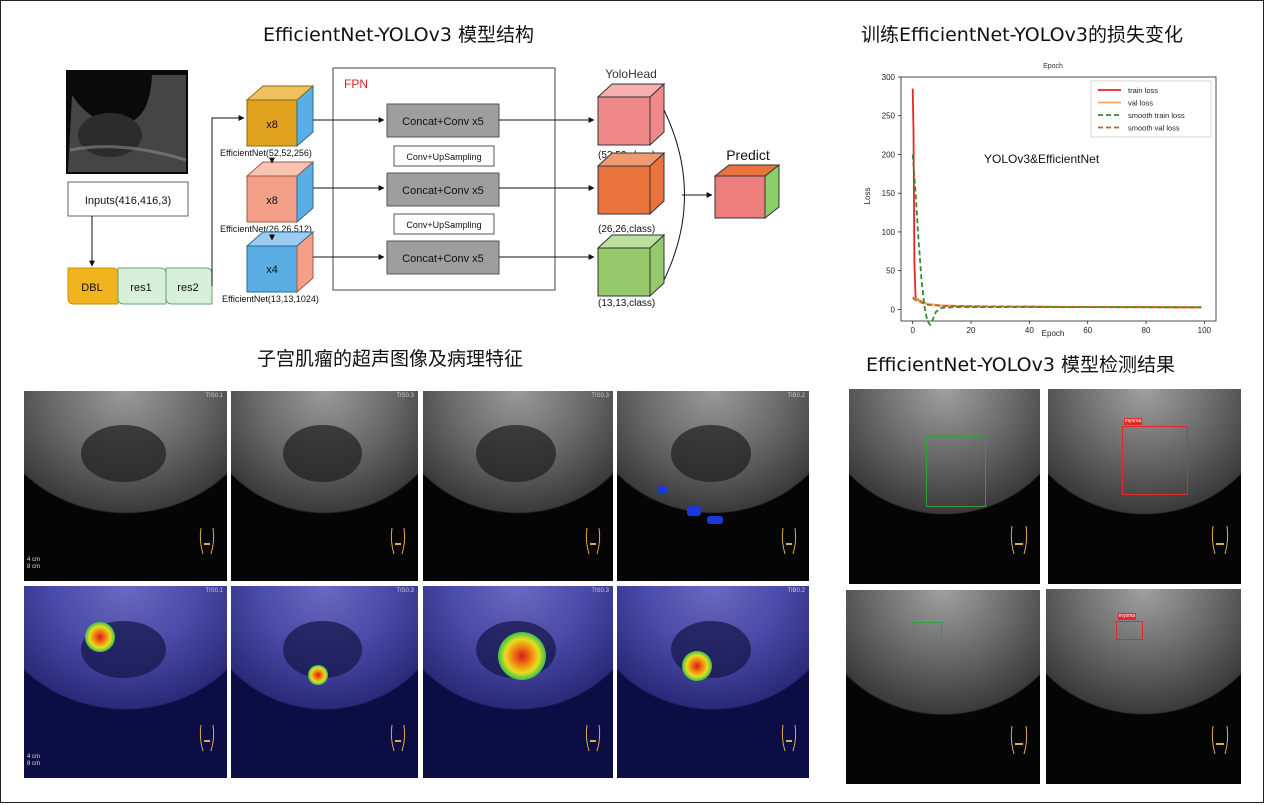 This screenshot has height=805, width=1266. Describe the element at coordinates (272, 270) in the screenshot. I see `branch3-mult: x4` at that location.